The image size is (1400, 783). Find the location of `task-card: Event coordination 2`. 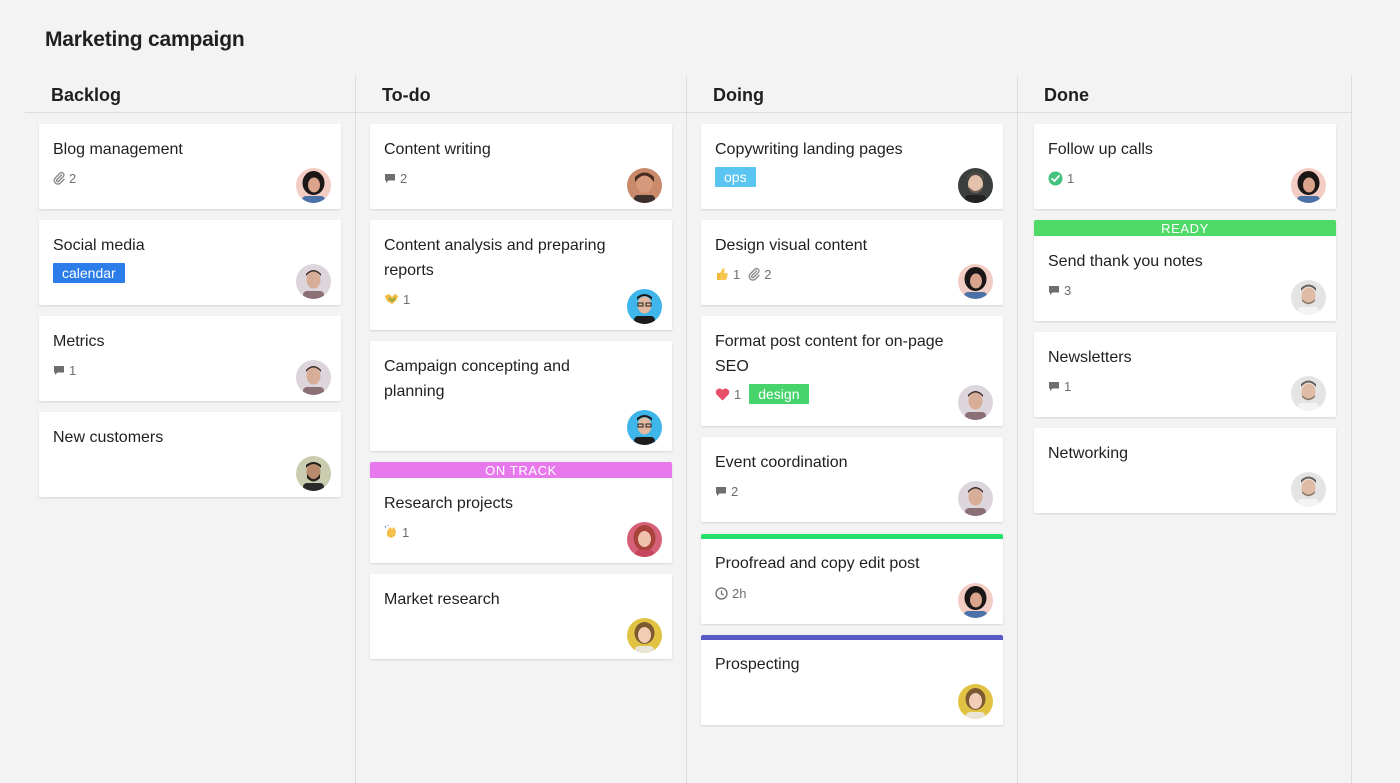

task-card: Event coordination 2 is located at coordinates (852, 479).